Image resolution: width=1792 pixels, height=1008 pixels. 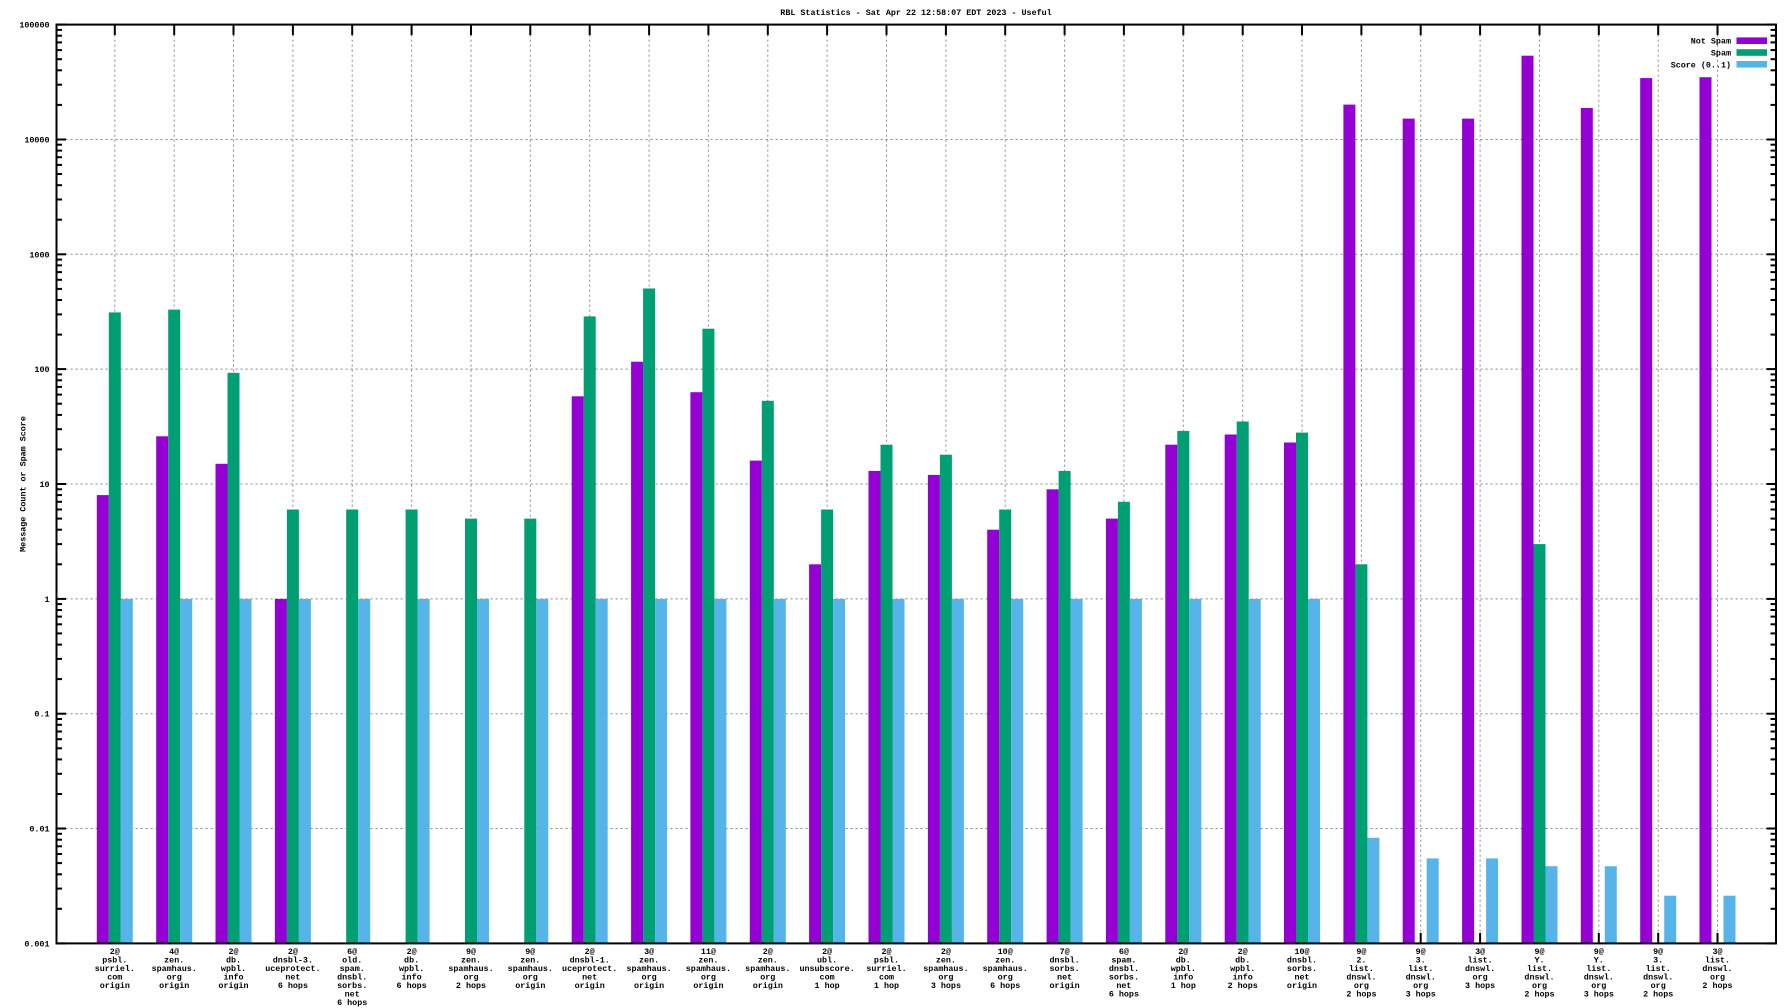 What do you see at coordinates (46, 600) in the screenshot?
I see `svg-text: 1` at bounding box center [46, 600].